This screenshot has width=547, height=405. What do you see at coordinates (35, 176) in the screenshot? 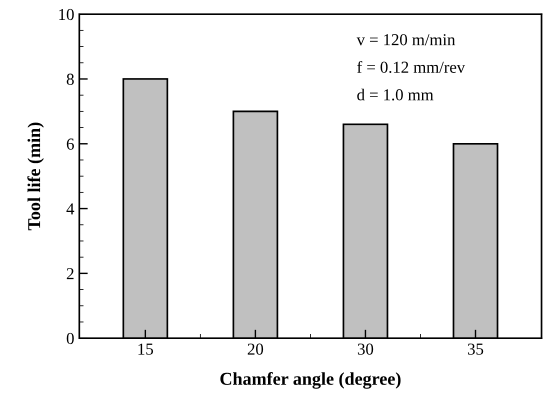
I see `y-axis-title: Tool life (min)` at bounding box center [35, 176].